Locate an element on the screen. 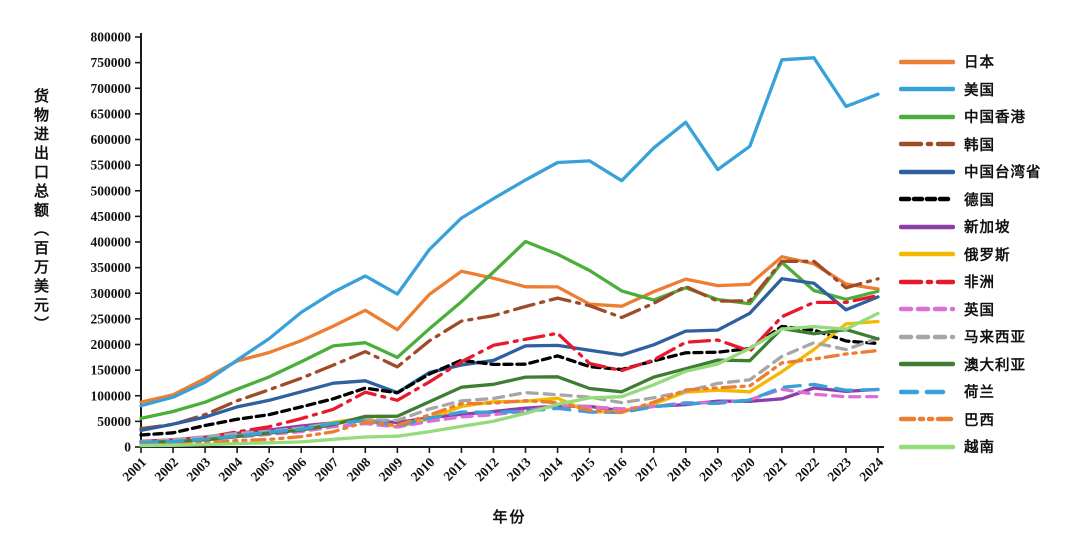  legend-item-russia: 俄罗斯 is located at coordinates (988, 255).